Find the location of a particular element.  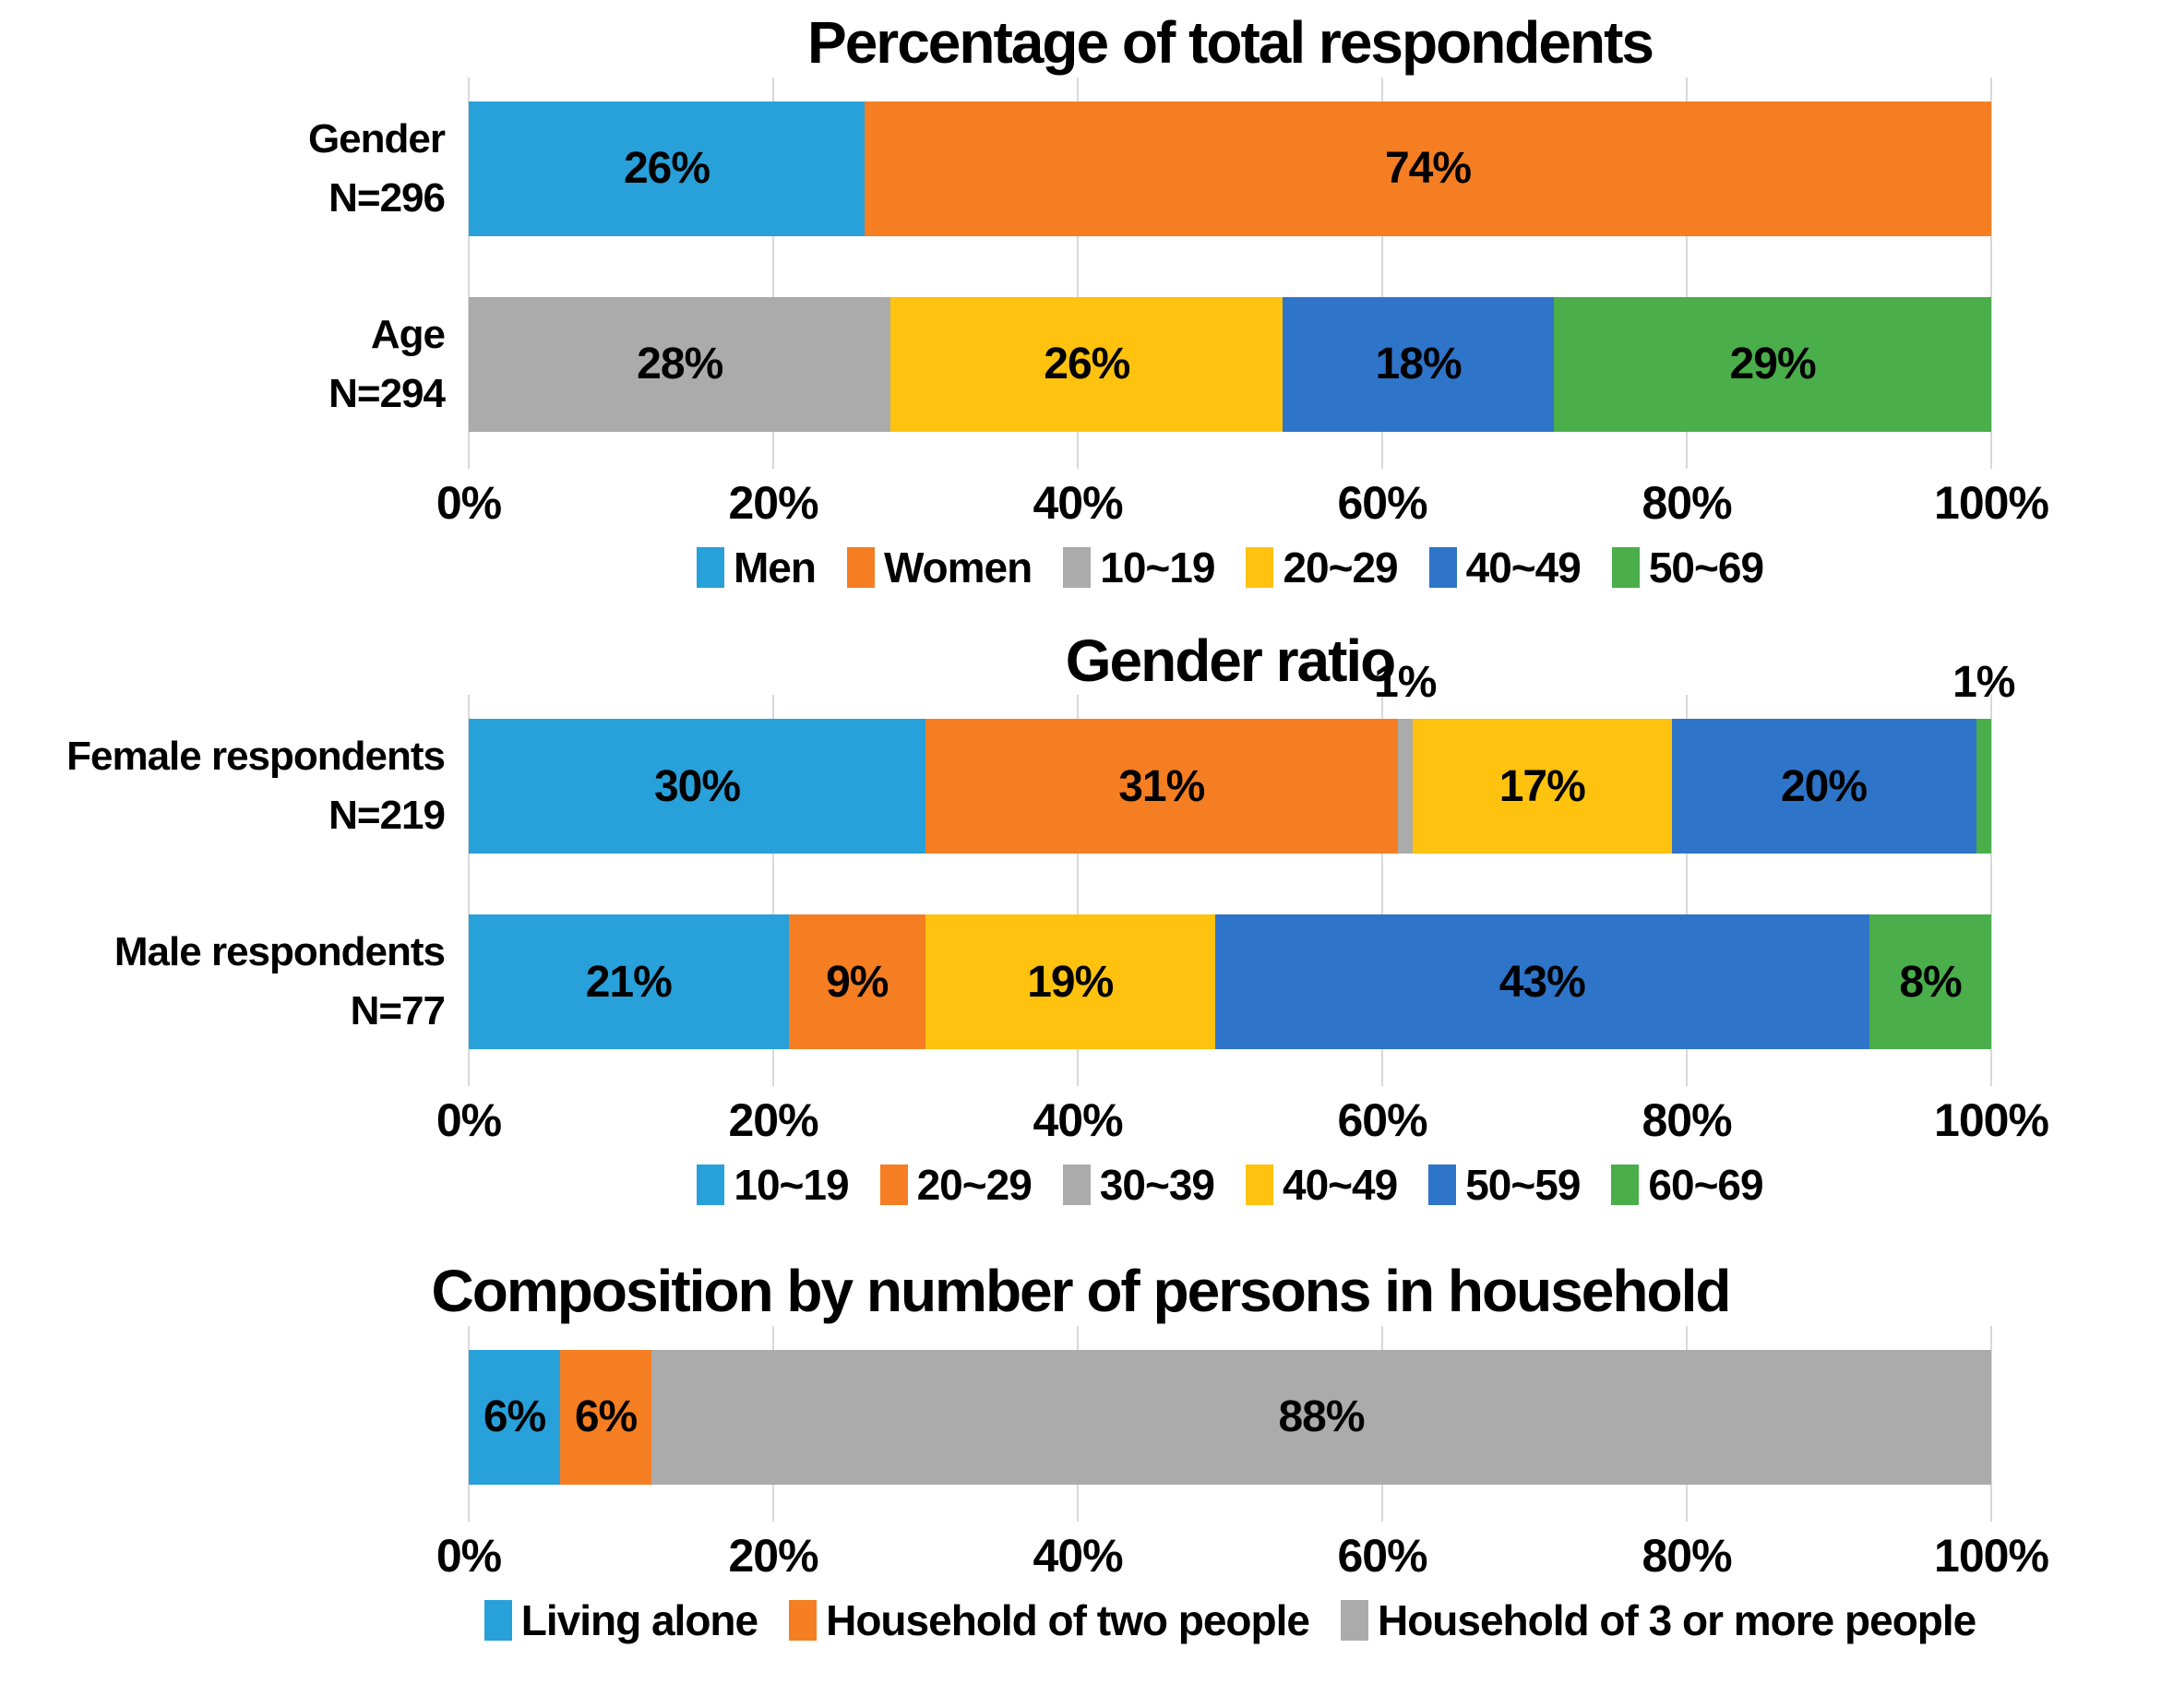

legend-label: Women is located at coordinates (958, 567).